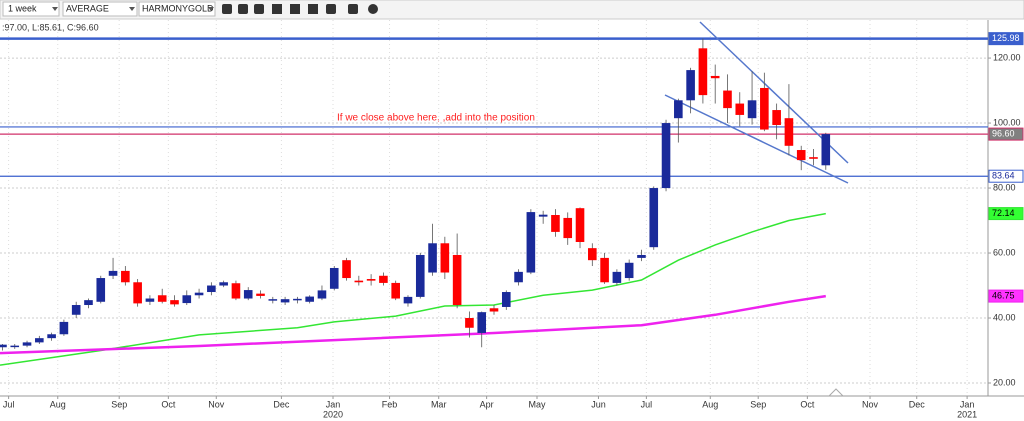 The height and width of the screenshot is (421, 1024). Describe the element at coordinates (168, 404) in the screenshot. I see `x-tick-label: Oct` at that location.